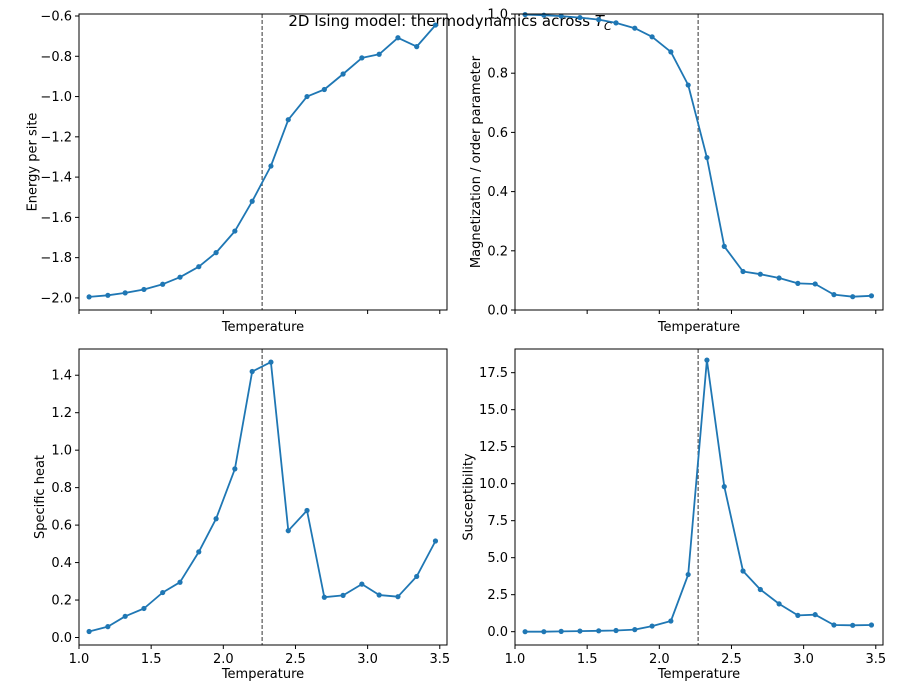 This screenshot has width=900, height=700. I want to click on susceptibility-x-tick-label: 3.0, so click(803, 659).